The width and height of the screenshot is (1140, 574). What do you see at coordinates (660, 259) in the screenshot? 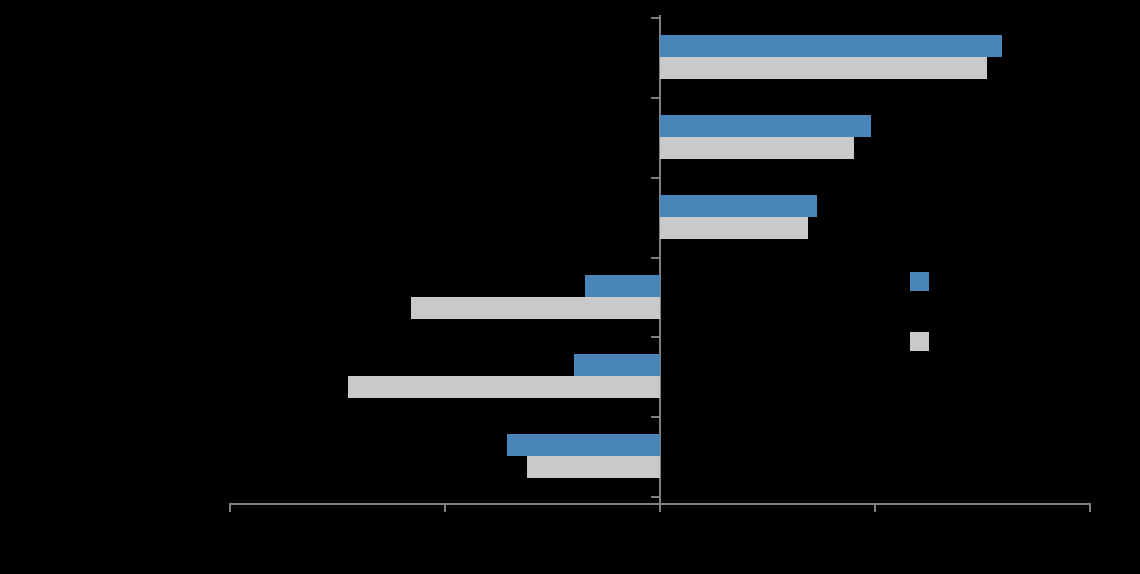
I see `y-axis-line` at bounding box center [660, 259].